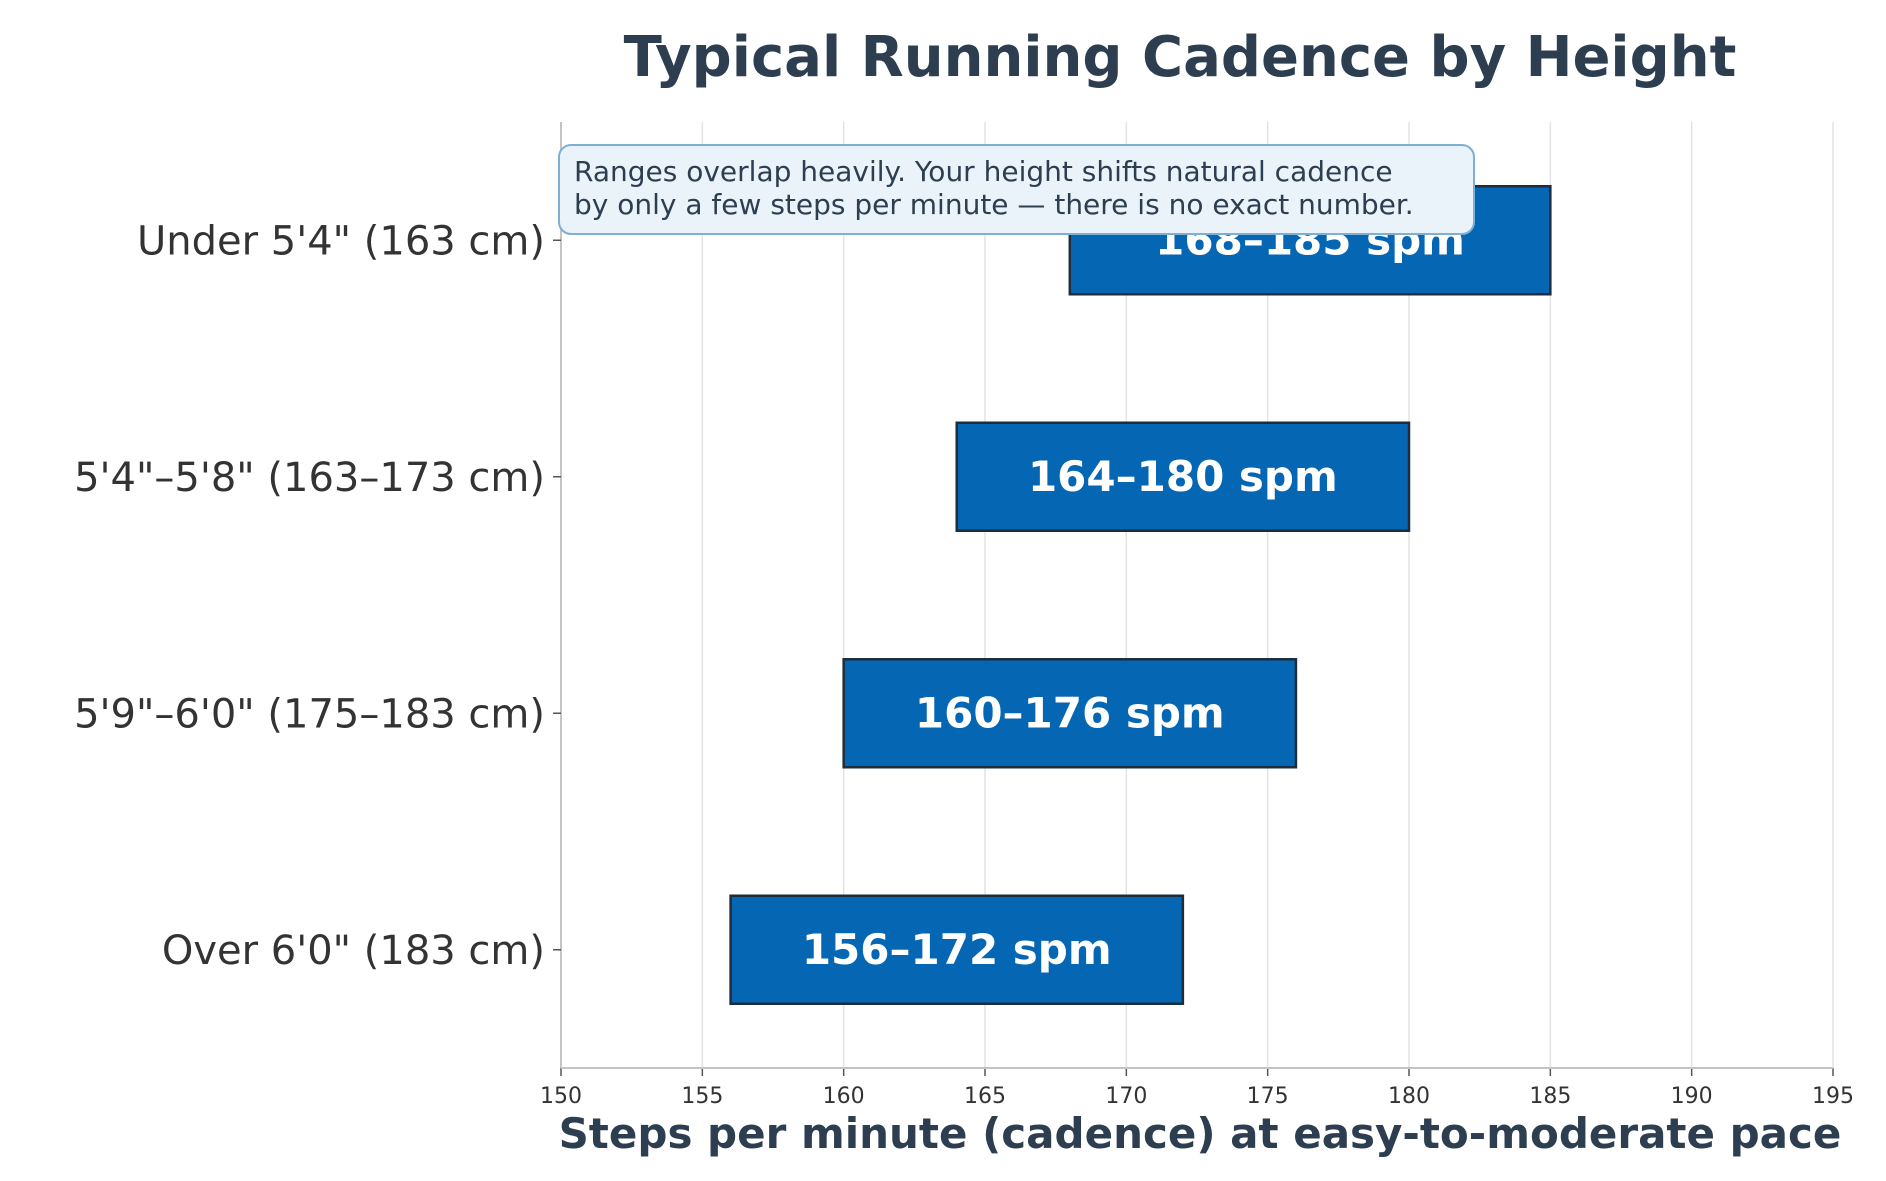 The width and height of the screenshot is (1886, 1181). I want to click on x-tick-label: 150, so click(561, 1096).